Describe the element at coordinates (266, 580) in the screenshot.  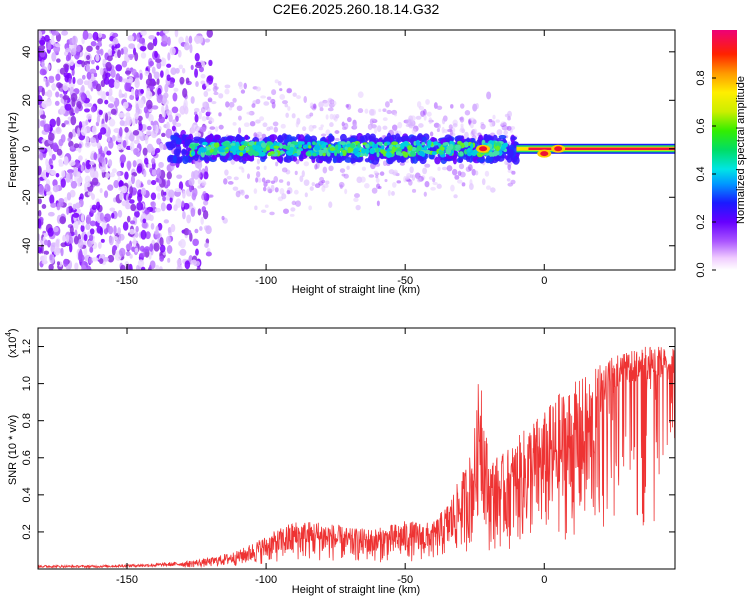
I see `snr-x-tick-label: -100` at that location.